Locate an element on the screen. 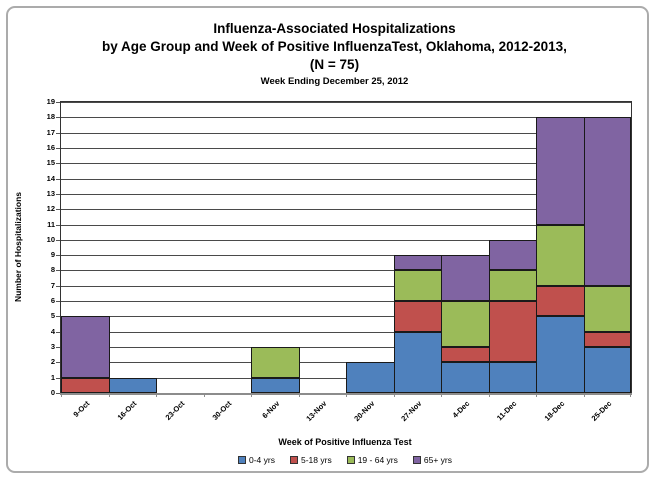 The width and height of the screenshot is (653, 487). y-tick-label: 13 is located at coordinates (50, 193).